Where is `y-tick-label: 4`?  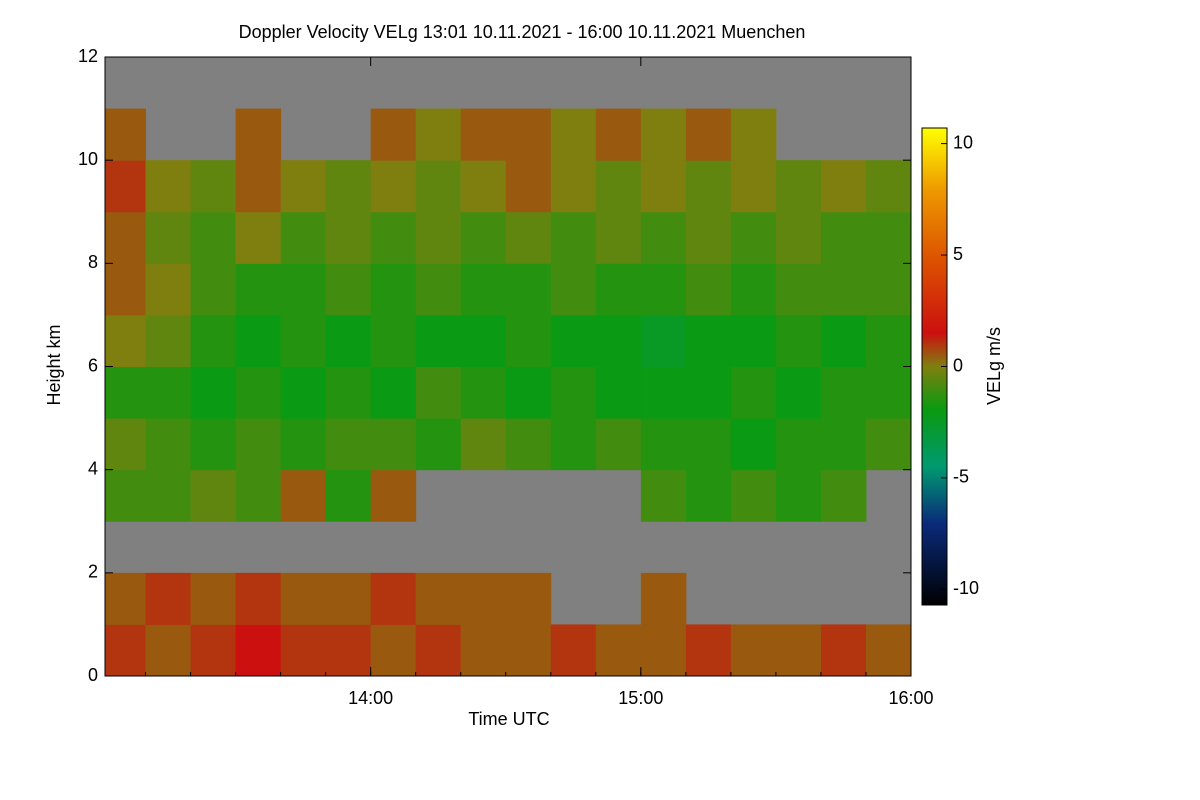
y-tick-label: 4 is located at coordinates (93, 468).